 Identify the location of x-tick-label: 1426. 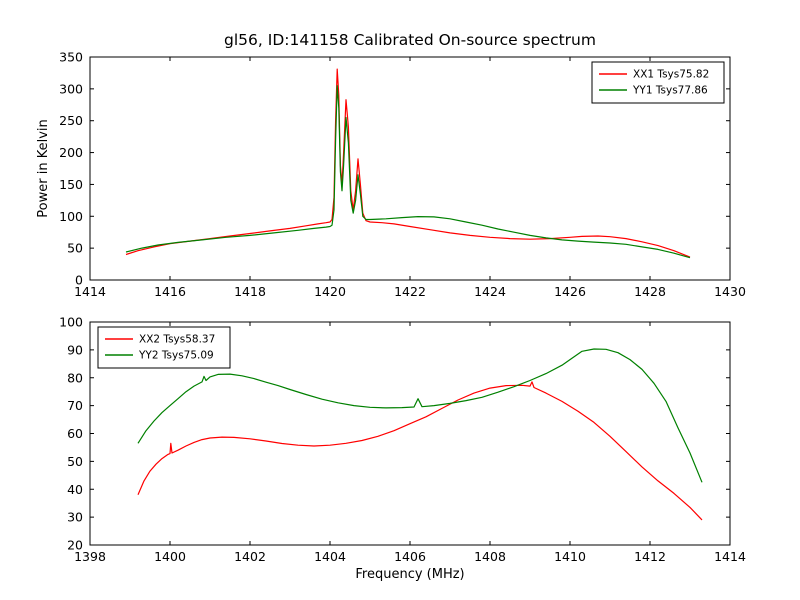
(570, 291).